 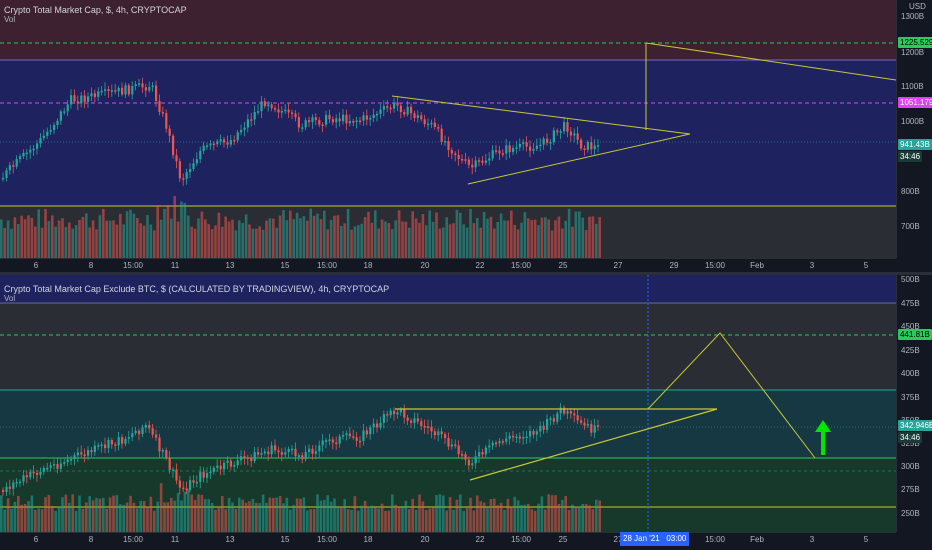 I want to click on last-price-tag: 342.946B, so click(x=915, y=425).